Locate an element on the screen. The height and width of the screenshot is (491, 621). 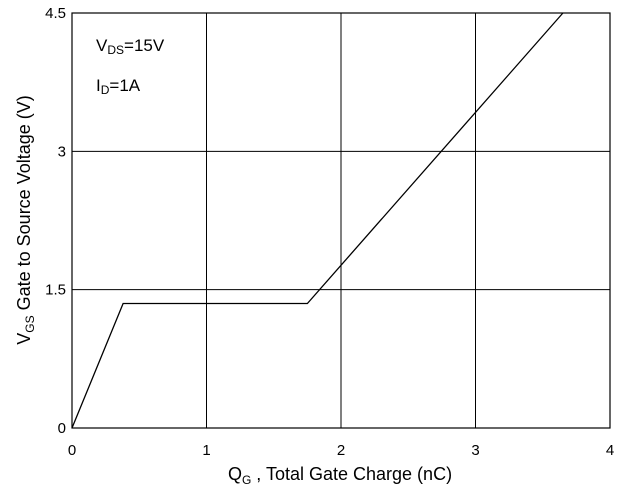
annotation-vds-main: V is located at coordinates (102, 45).